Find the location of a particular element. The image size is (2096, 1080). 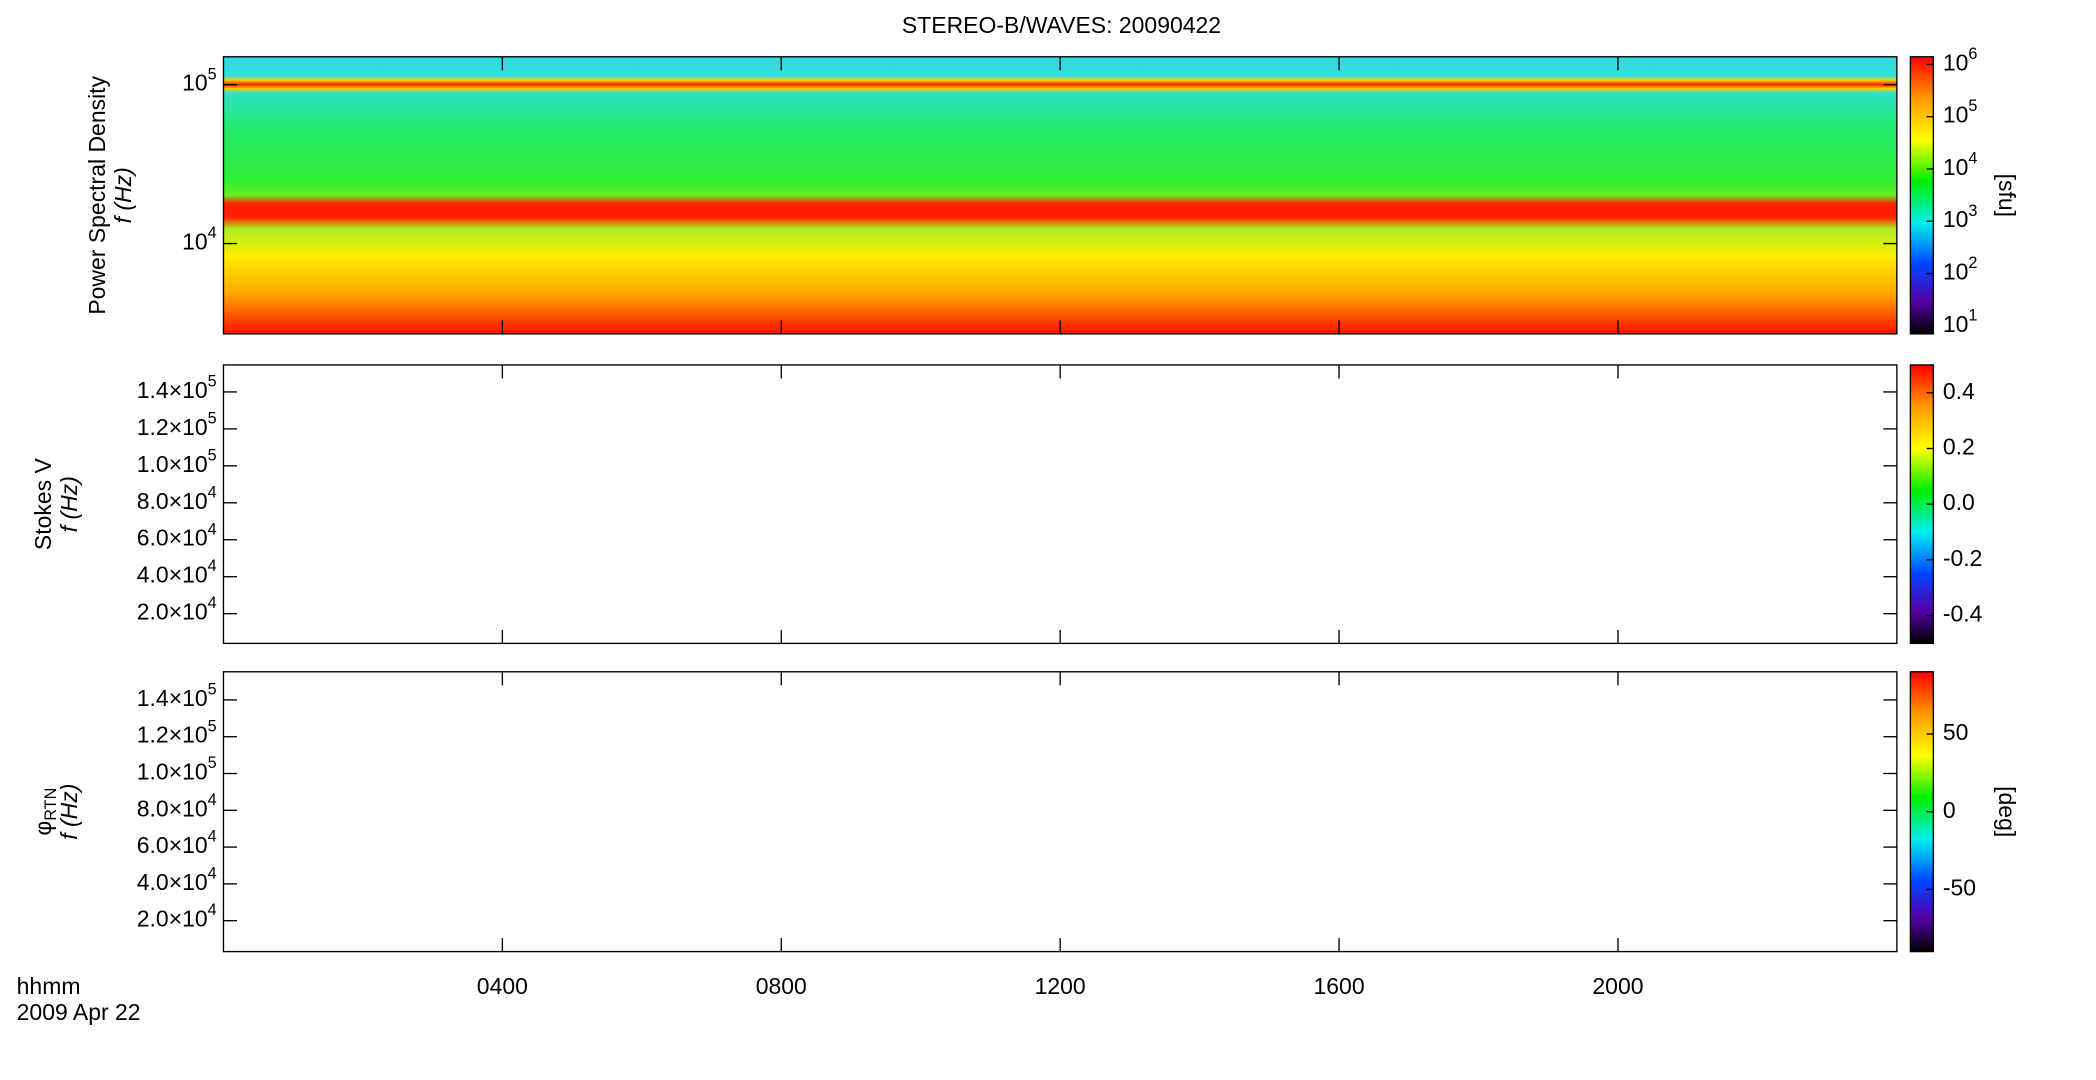

y-axis-label-text: φ is located at coordinates (43, 828).